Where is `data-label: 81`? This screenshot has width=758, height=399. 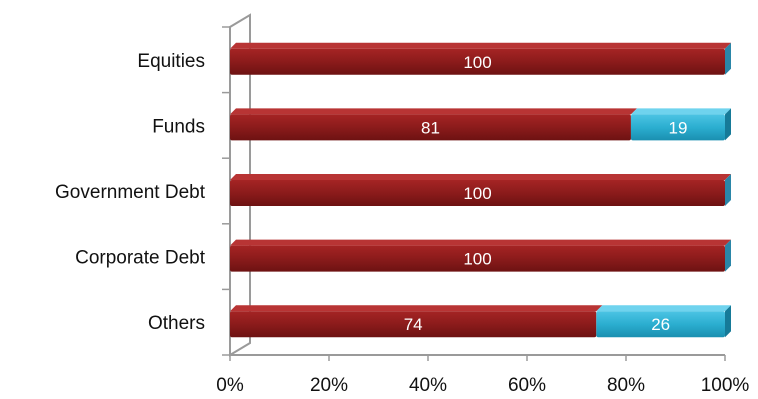 data-label: 81 is located at coordinates (430, 127).